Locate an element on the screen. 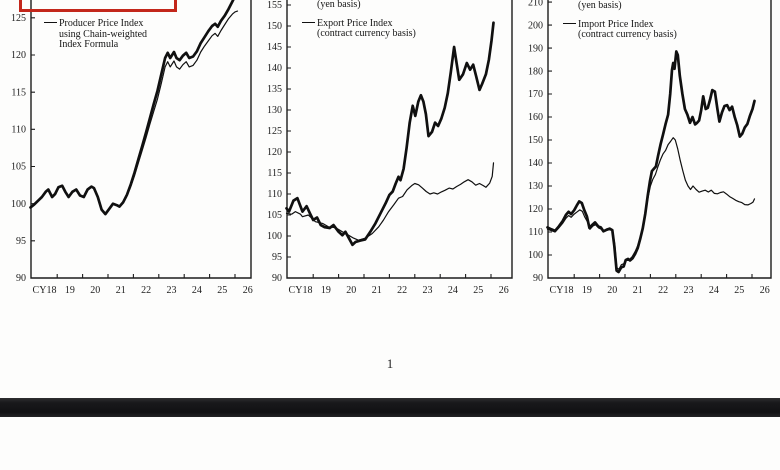  y-tick-label: 130 is located at coordinates (535, 186).